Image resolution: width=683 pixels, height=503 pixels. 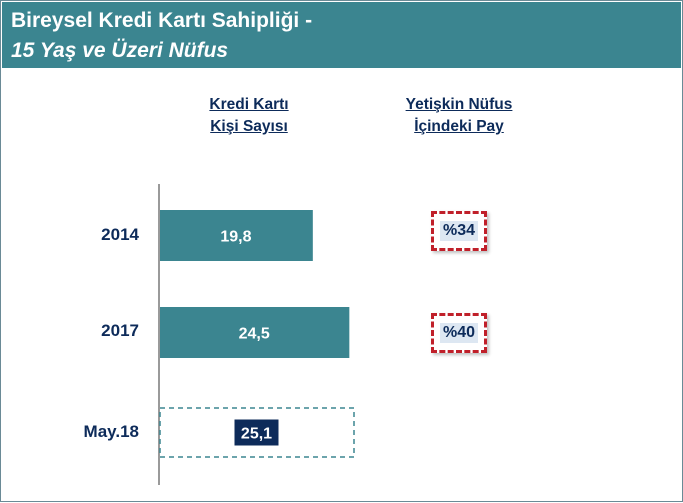 What do you see at coordinates (249, 116) in the screenshot?
I see `column-header-cardholders: Kredi Kartı Kişi Sayısı` at bounding box center [249, 116].